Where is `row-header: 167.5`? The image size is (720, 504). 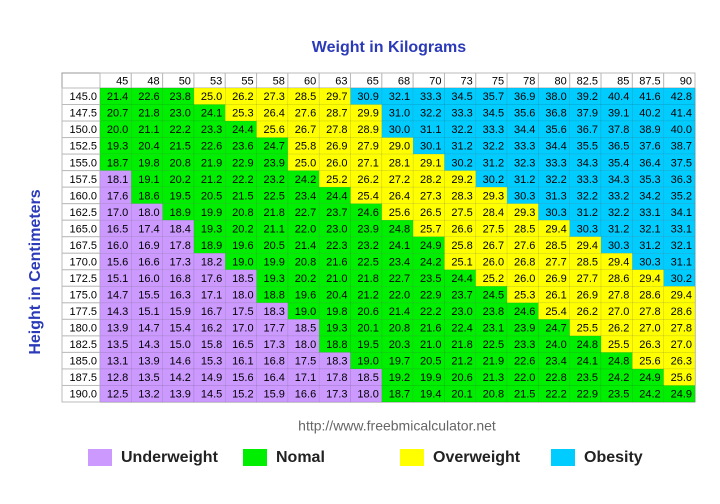
row-header: 167.5 is located at coordinates (83, 246).